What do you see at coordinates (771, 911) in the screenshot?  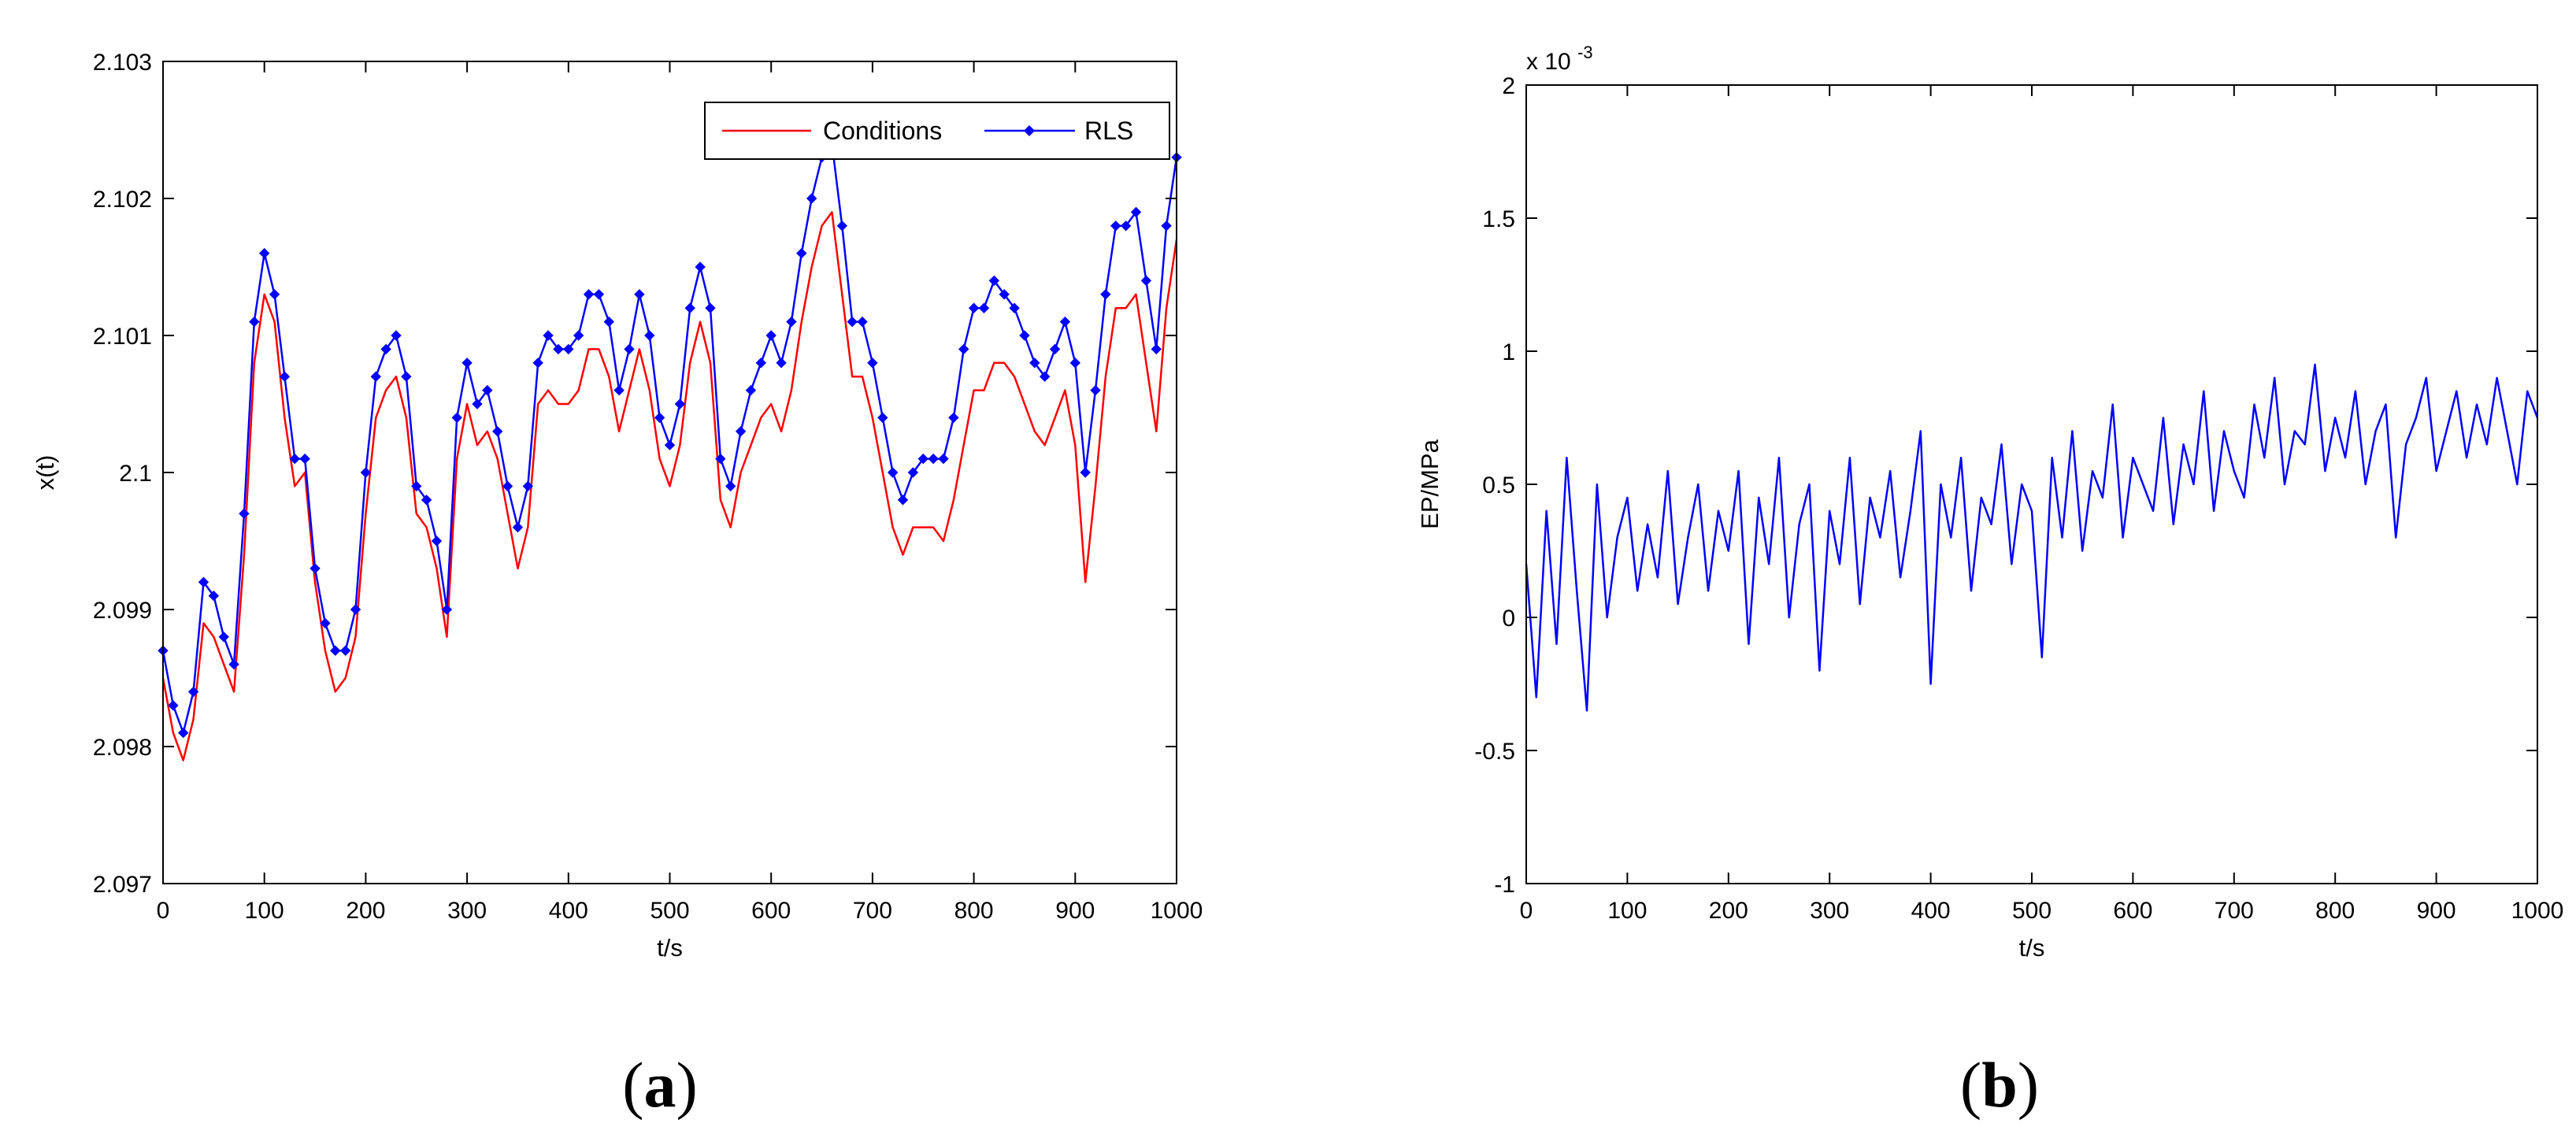 I see `x-tick-label: 600` at bounding box center [771, 911].